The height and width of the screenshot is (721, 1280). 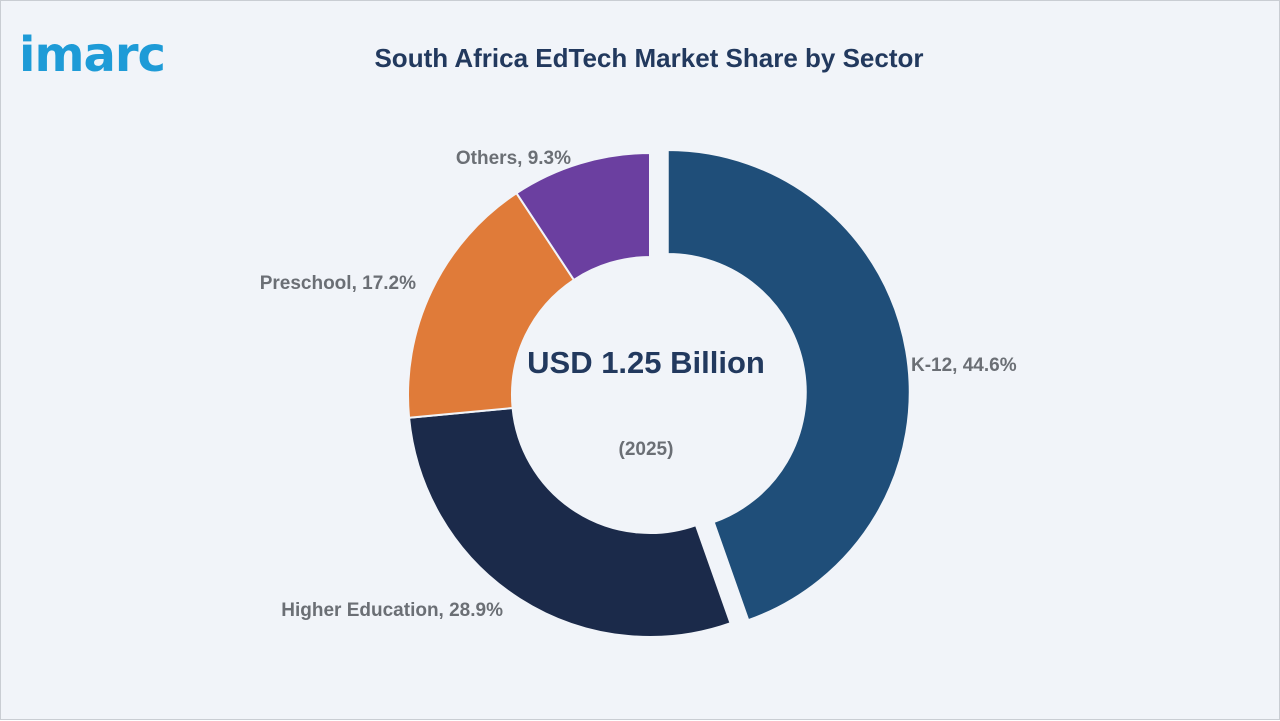 I want to click on label-higher-education: Higher Education, 28.9%, so click(x=392, y=610).